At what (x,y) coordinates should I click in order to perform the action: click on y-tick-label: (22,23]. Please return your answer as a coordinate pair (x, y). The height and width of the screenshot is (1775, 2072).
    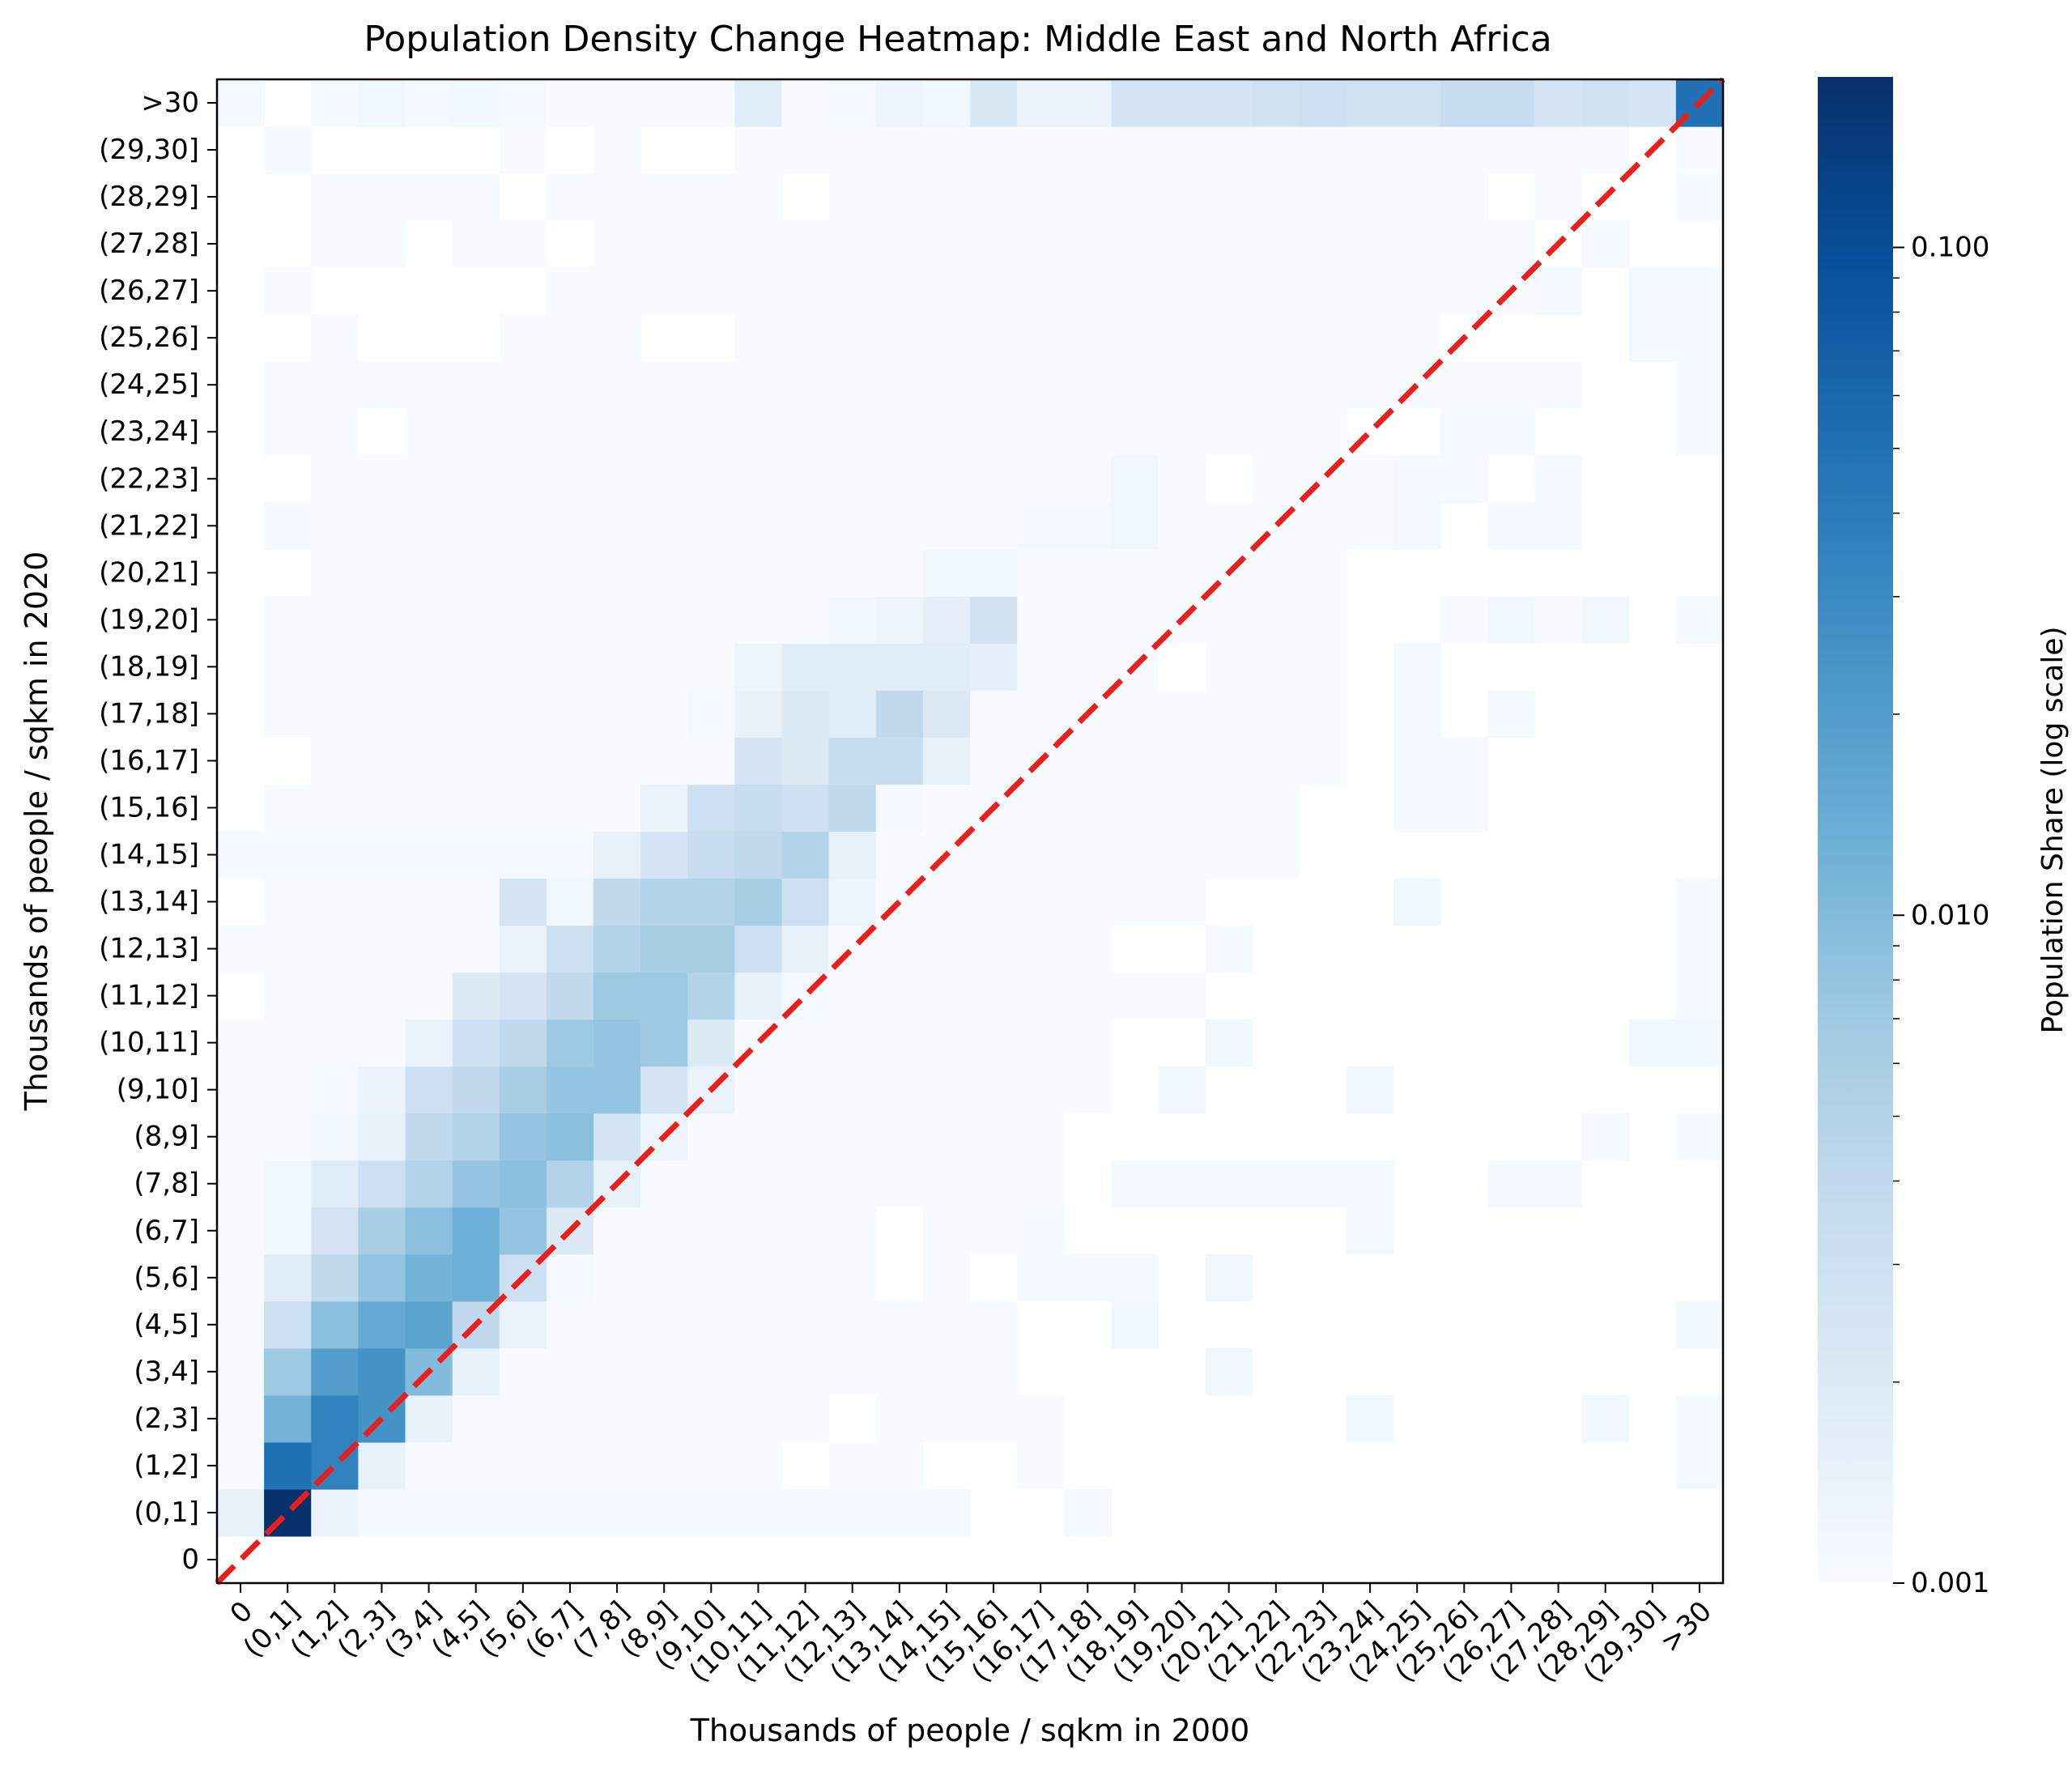
    Looking at the image, I should click on (149, 479).